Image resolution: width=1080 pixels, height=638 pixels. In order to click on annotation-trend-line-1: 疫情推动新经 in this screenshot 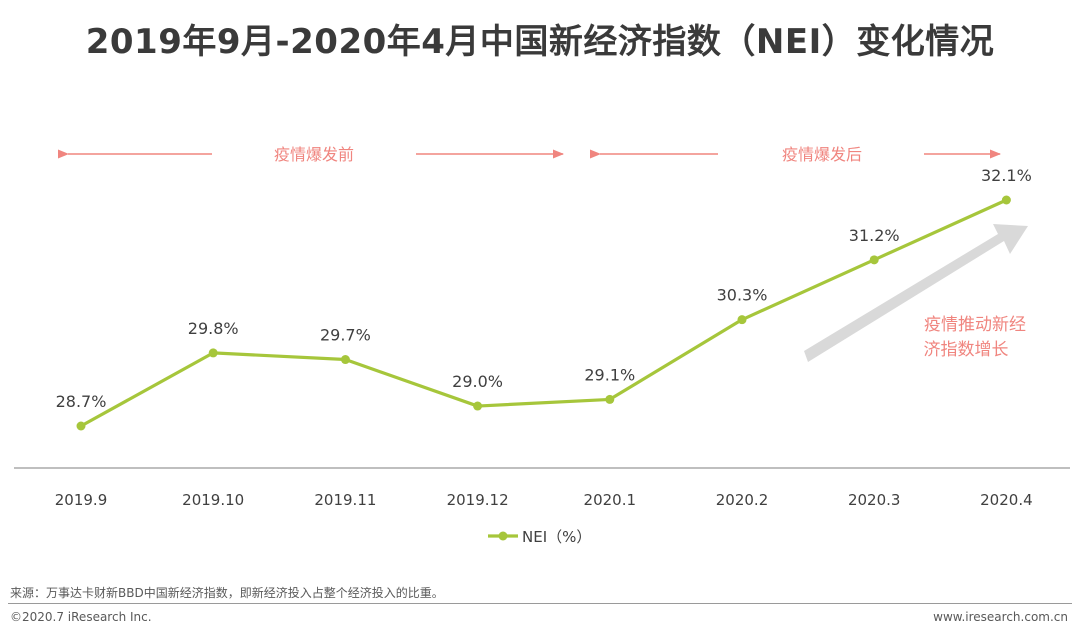, I will do `click(975, 325)`.